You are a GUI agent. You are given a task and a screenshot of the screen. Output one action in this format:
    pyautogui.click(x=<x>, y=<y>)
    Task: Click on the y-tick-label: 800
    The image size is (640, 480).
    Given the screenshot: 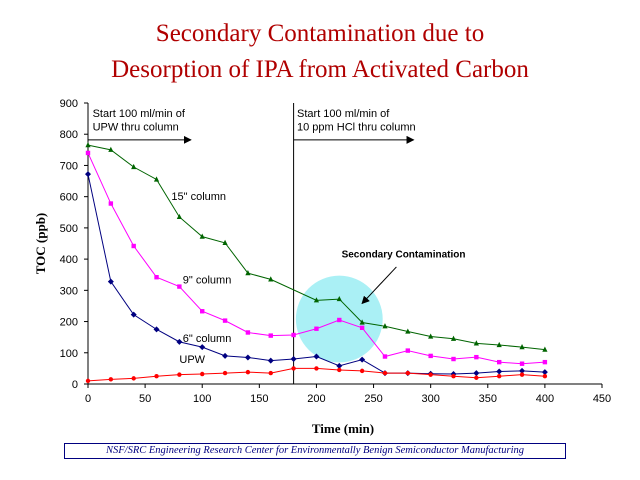 What is the action you would take?
    pyautogui.click(x=69, y=135)
    